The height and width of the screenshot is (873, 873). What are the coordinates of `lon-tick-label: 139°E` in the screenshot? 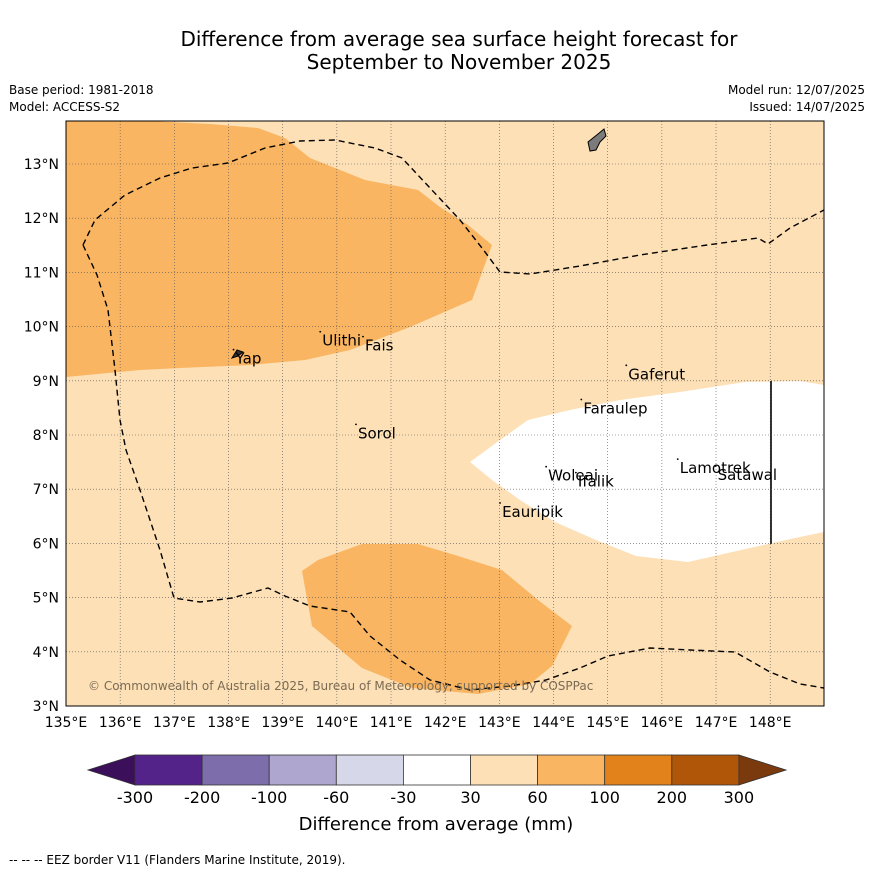 It's located at (282, 723).